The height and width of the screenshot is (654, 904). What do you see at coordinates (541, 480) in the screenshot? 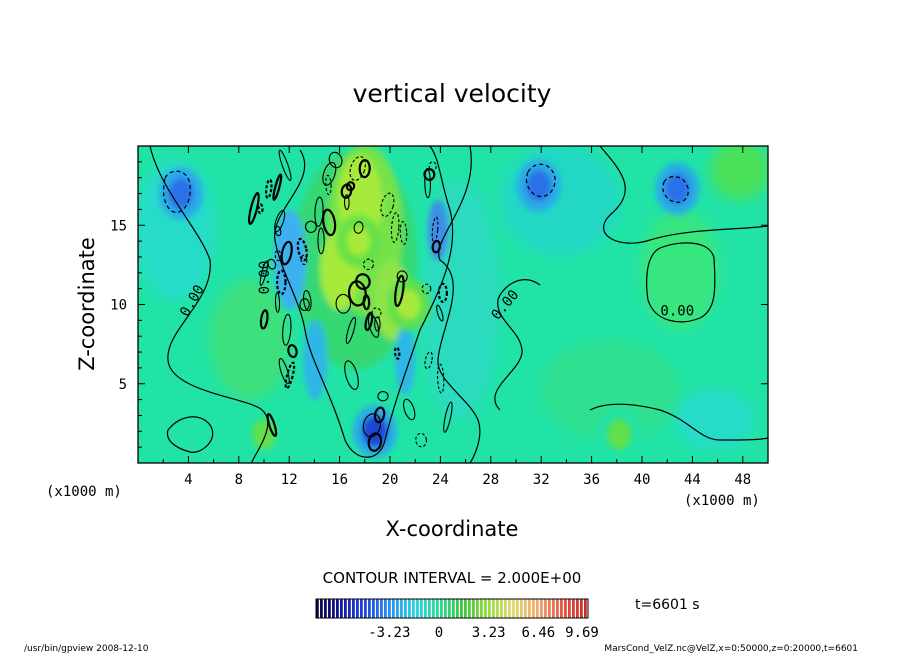
I see `x-tick-label: 32` at bounding box center [541, 480].